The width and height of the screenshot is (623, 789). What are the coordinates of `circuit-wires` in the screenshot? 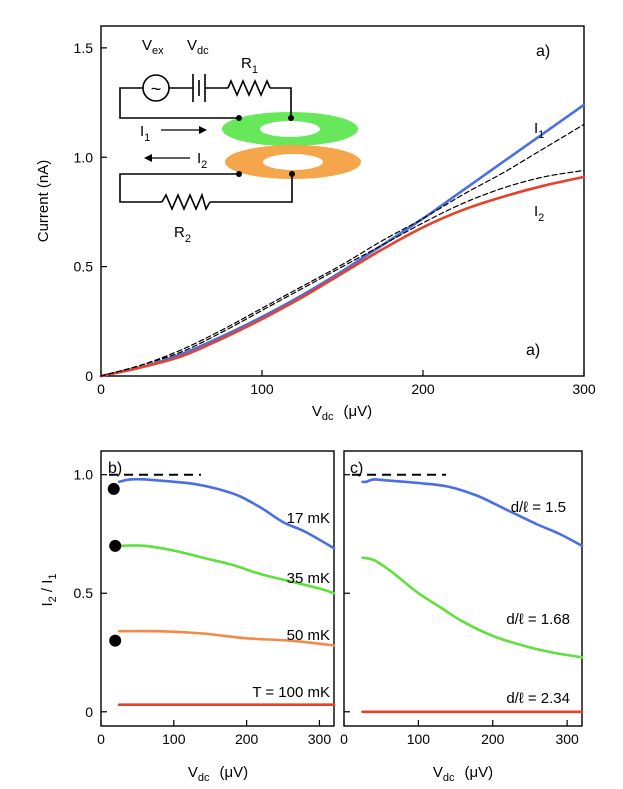 It's located at (206, 145).